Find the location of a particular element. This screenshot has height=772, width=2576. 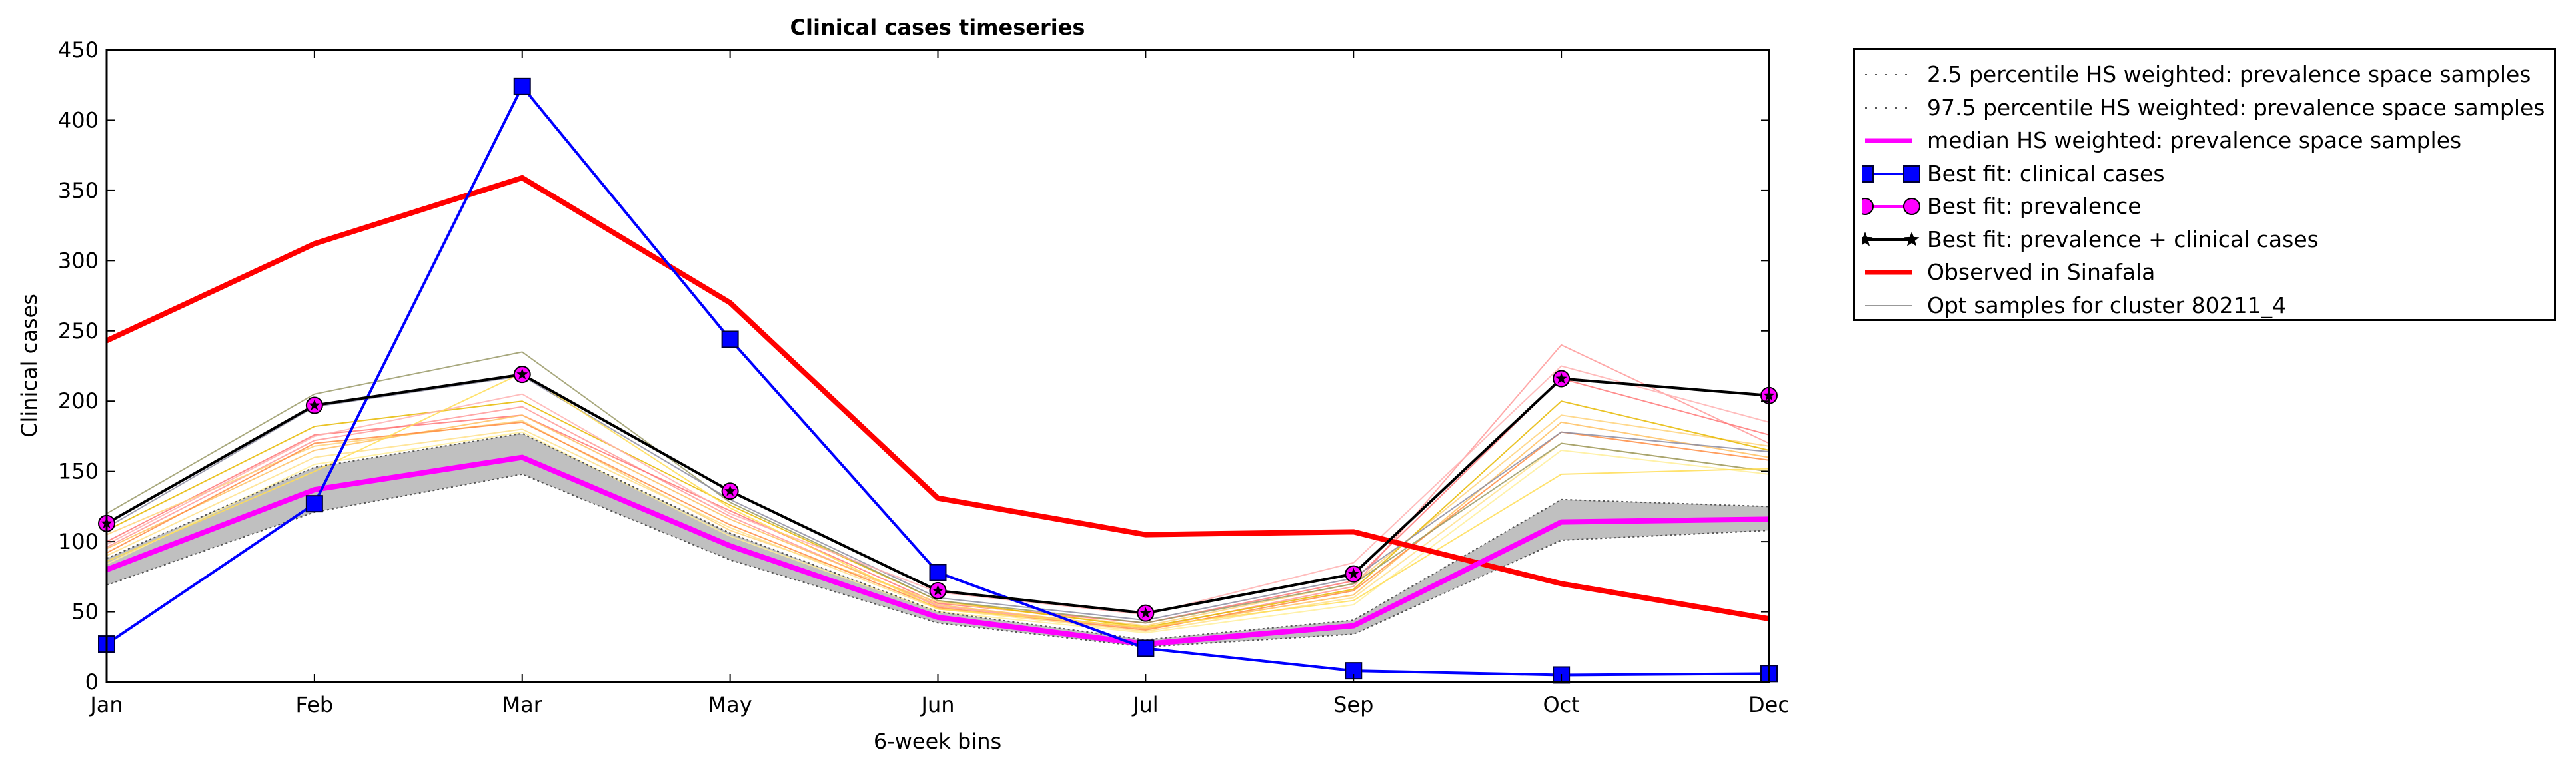

series-line is located at coordinates (938, 560).